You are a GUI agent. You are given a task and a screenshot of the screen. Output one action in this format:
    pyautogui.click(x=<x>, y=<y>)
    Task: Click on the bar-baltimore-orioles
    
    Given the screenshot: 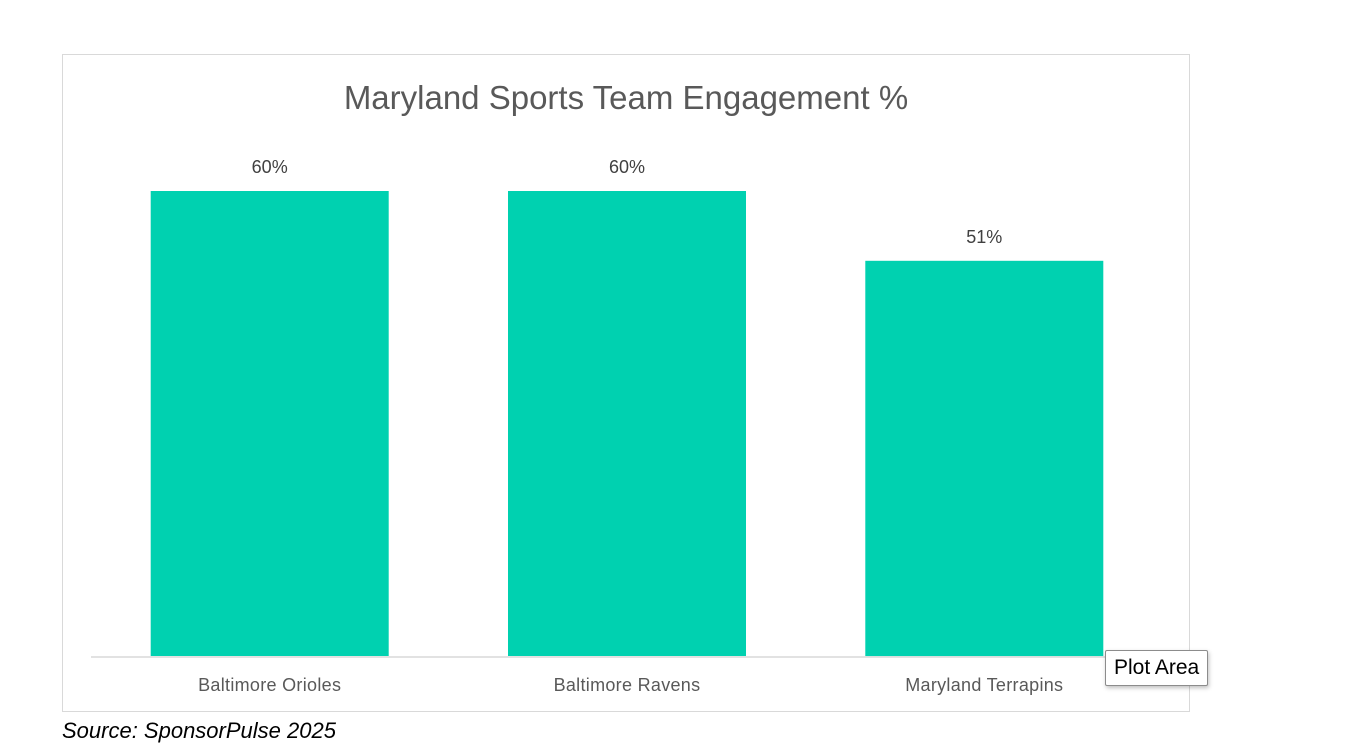 What is the action you would take?
    pyautogui.click(x=269, y=423)
    